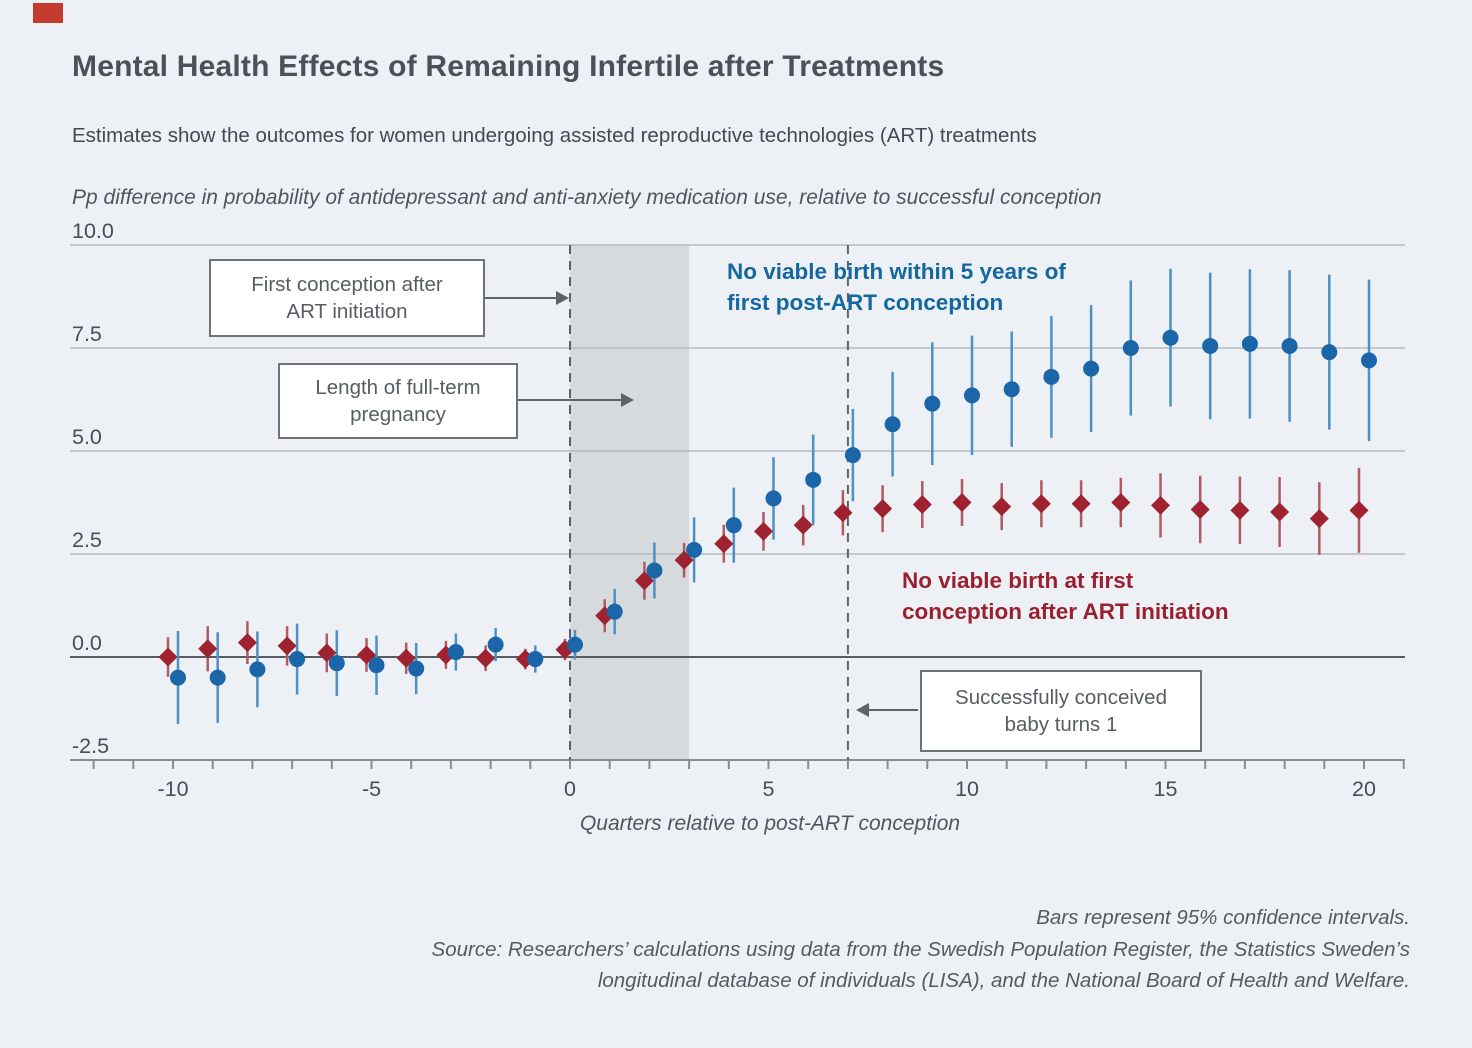  Describe the element at coordinates (347, 284) in the screenshot. I see `callout-line: First conception after` at that location.